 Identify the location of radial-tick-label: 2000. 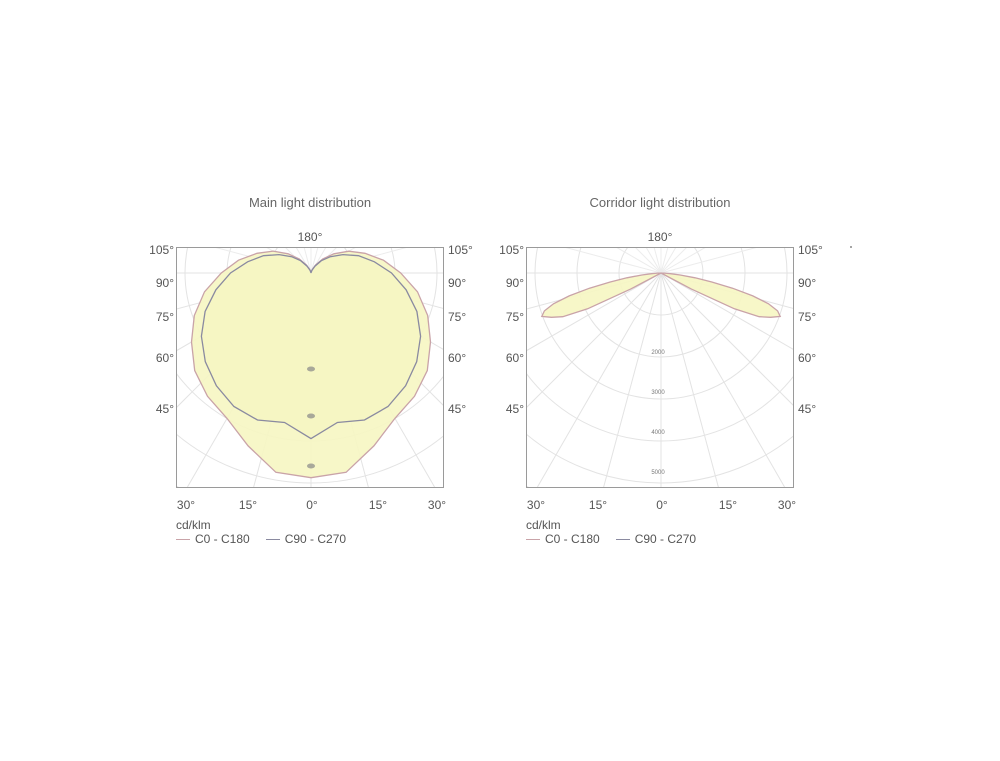
(658, 353).